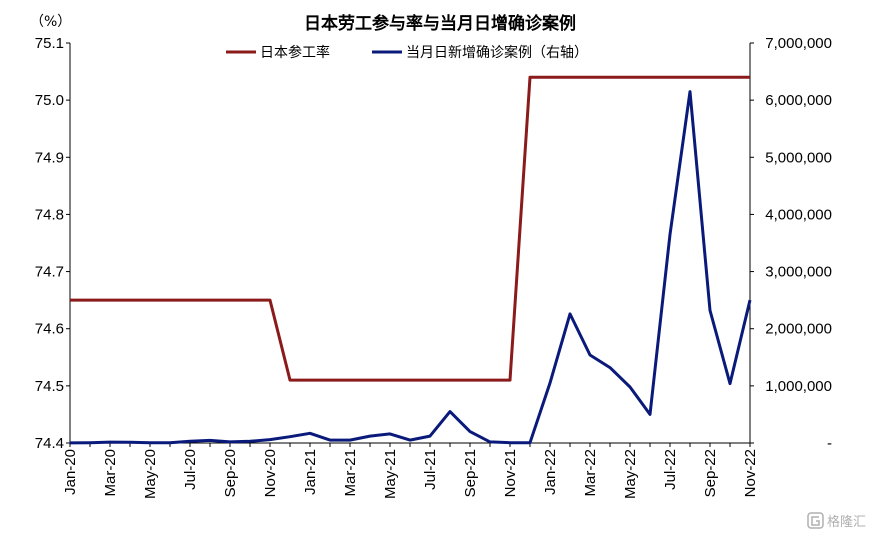  What do you see at coordinates (350, 473) in the screenshot?
I see `x-axis-tick-label: Mar-21` at bounding box center [350, 473].